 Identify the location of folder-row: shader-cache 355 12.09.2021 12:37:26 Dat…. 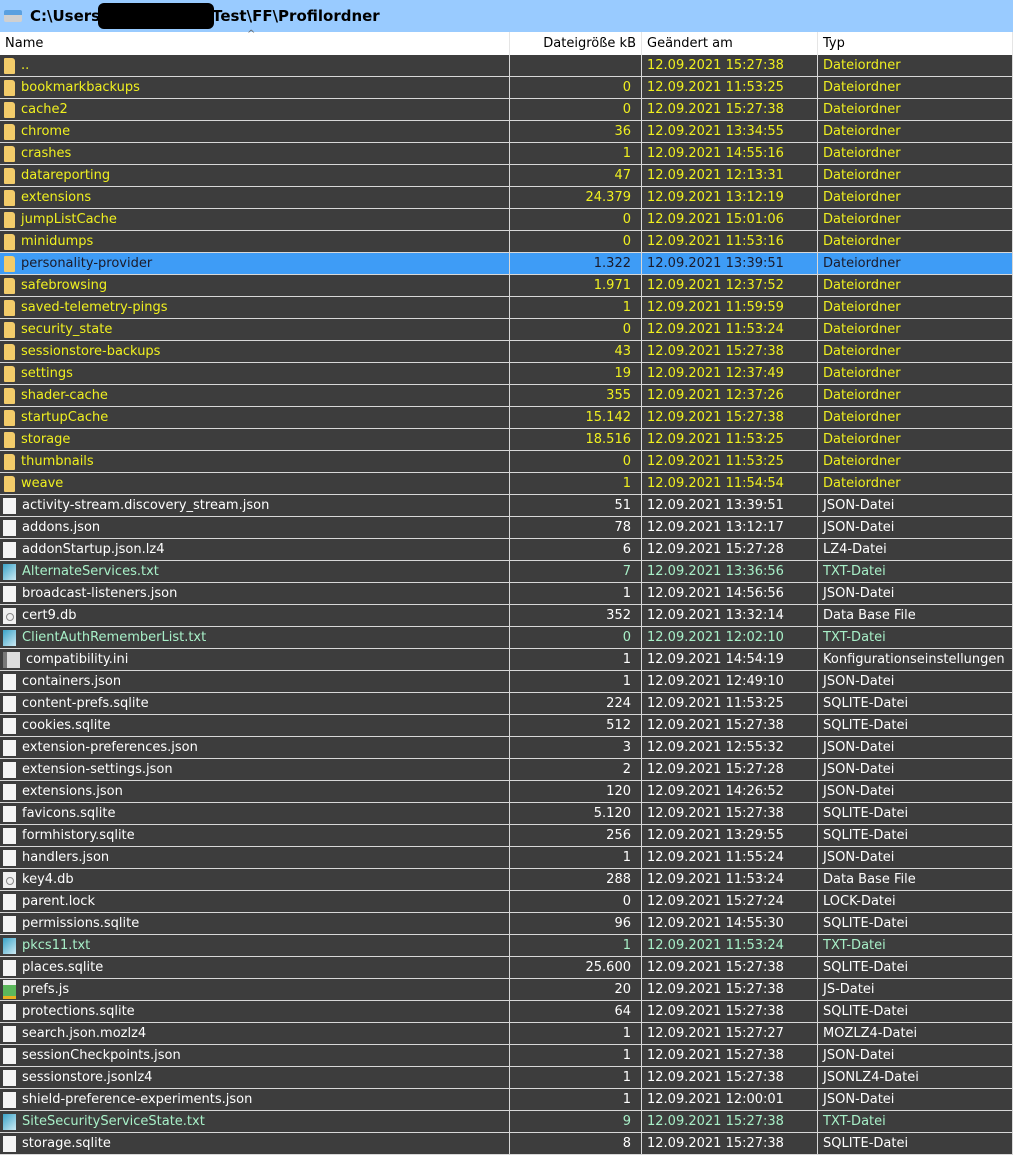
(506, 396).